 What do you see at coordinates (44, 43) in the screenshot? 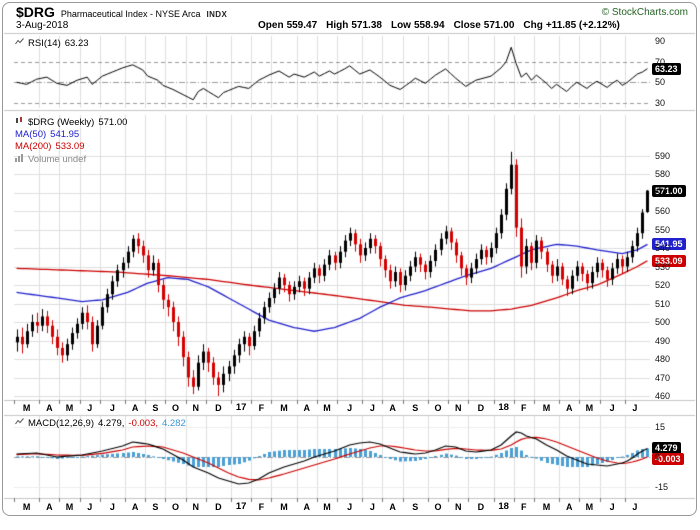
I see `rsi-label: RSI(14)` at bounding box center [44, 43].